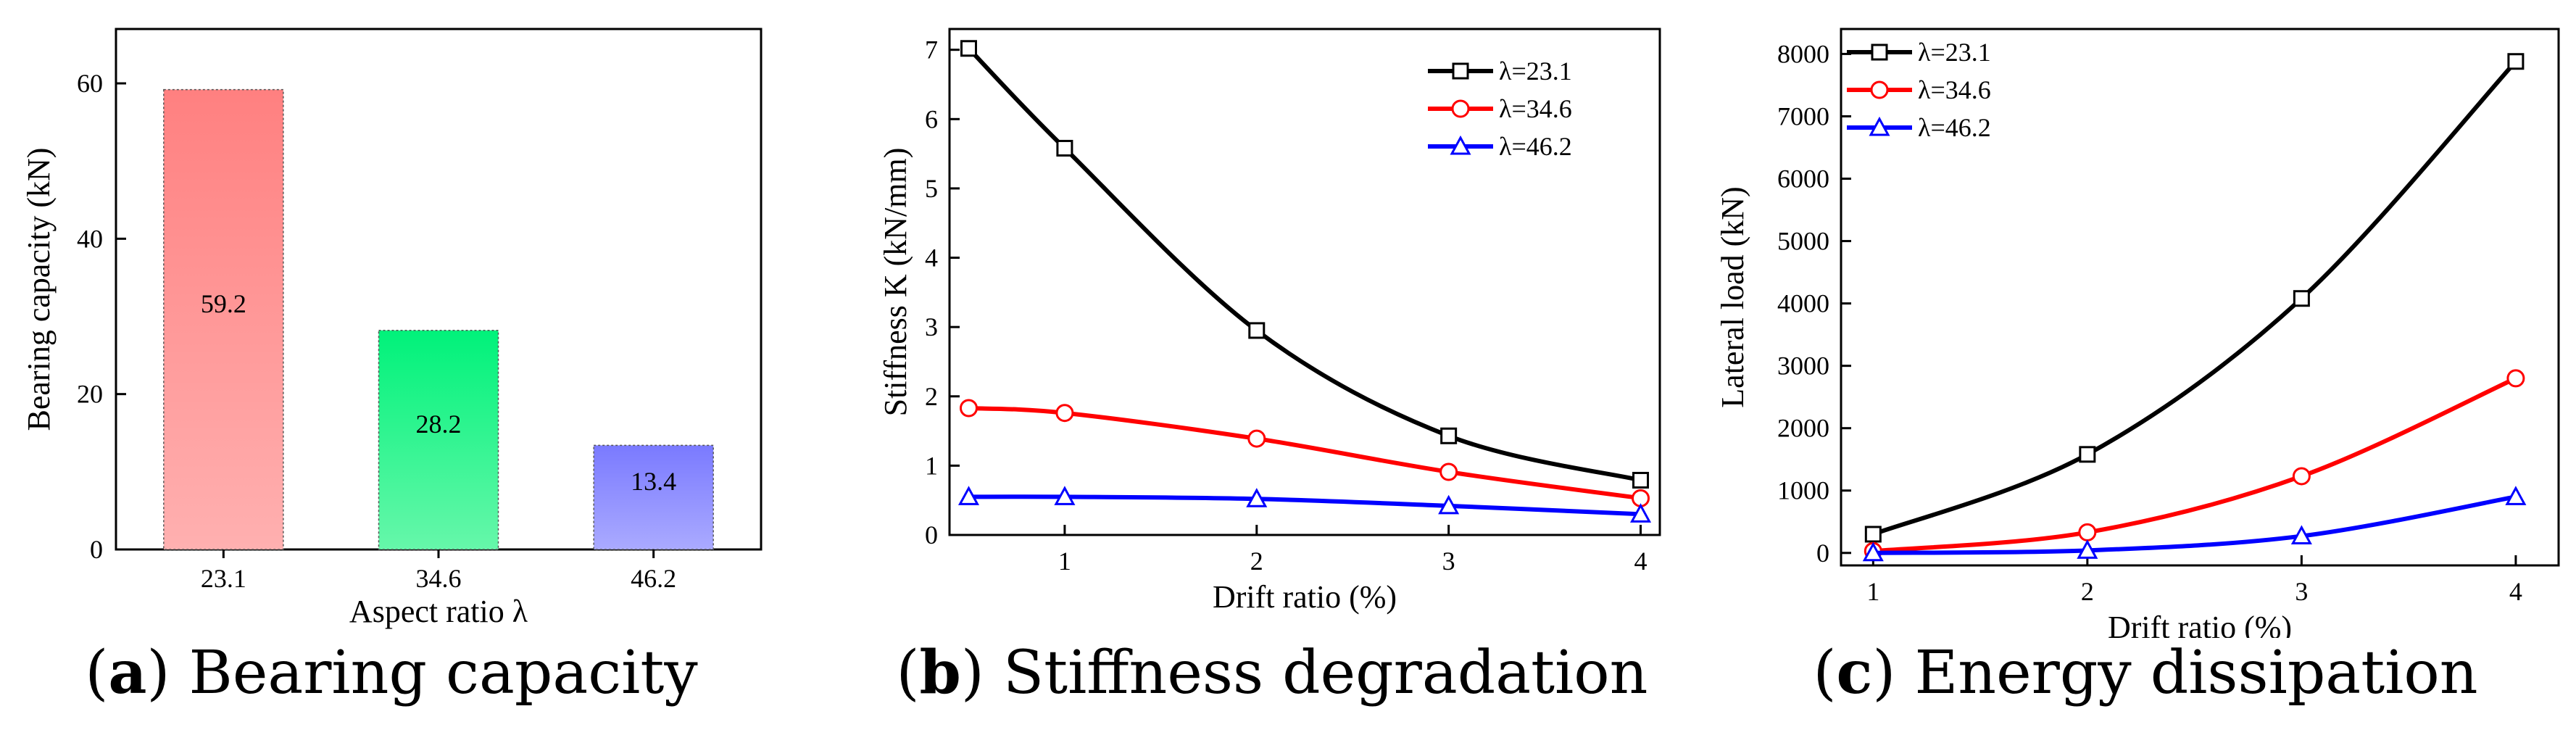  I want to click on y-tick-label: 4000, so click(1803, 303).